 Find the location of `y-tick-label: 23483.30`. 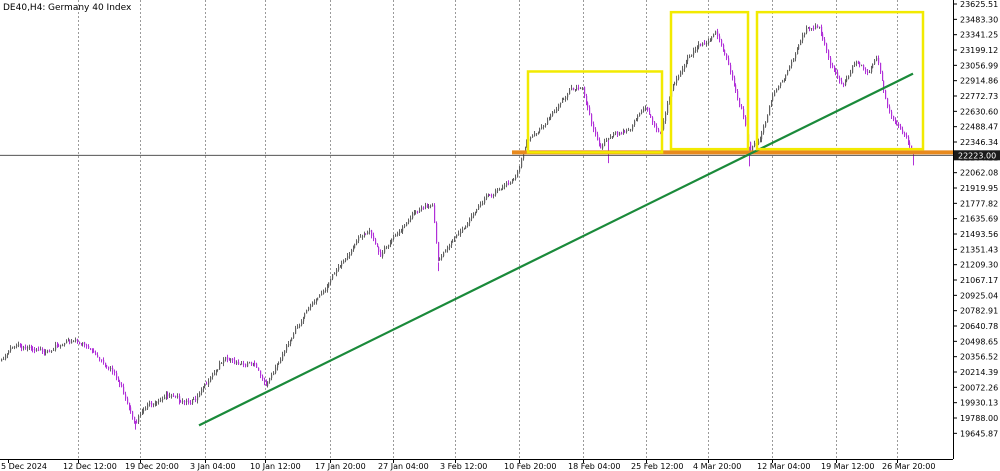

y-tick-label: 23483.30 is located at coordinates (979, 19).